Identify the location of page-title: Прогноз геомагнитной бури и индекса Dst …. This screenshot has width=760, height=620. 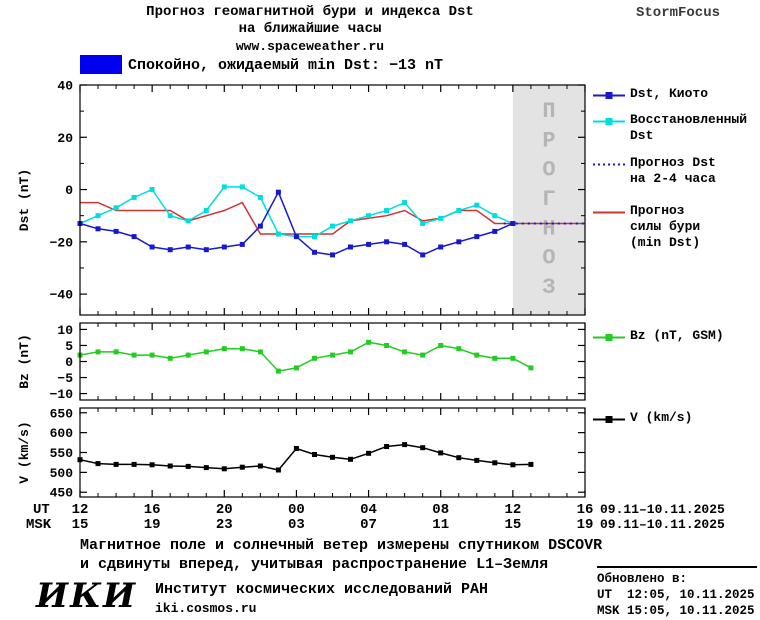
(310, 29).